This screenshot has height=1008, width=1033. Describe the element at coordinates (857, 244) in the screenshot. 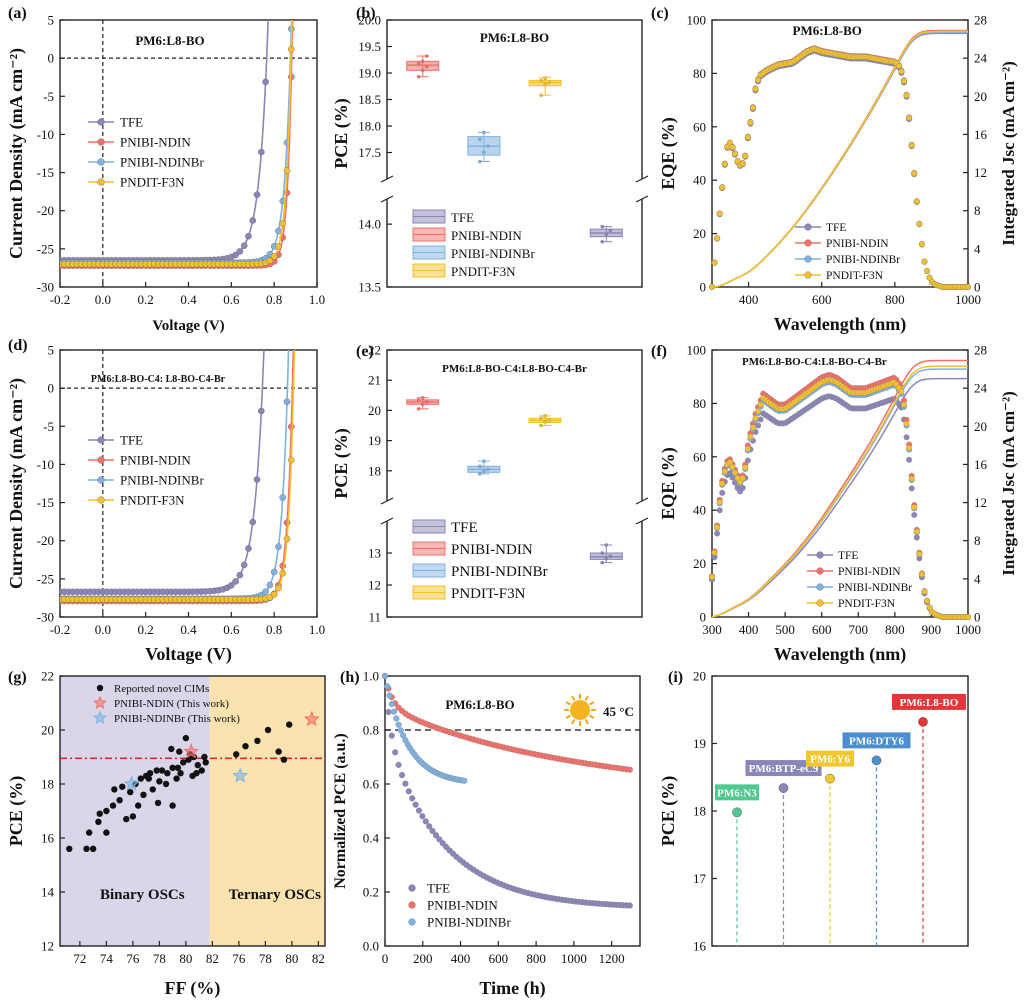

I see `c-legend-label-PNIBI-NDIN: PNIBI-NDIN` at that location.